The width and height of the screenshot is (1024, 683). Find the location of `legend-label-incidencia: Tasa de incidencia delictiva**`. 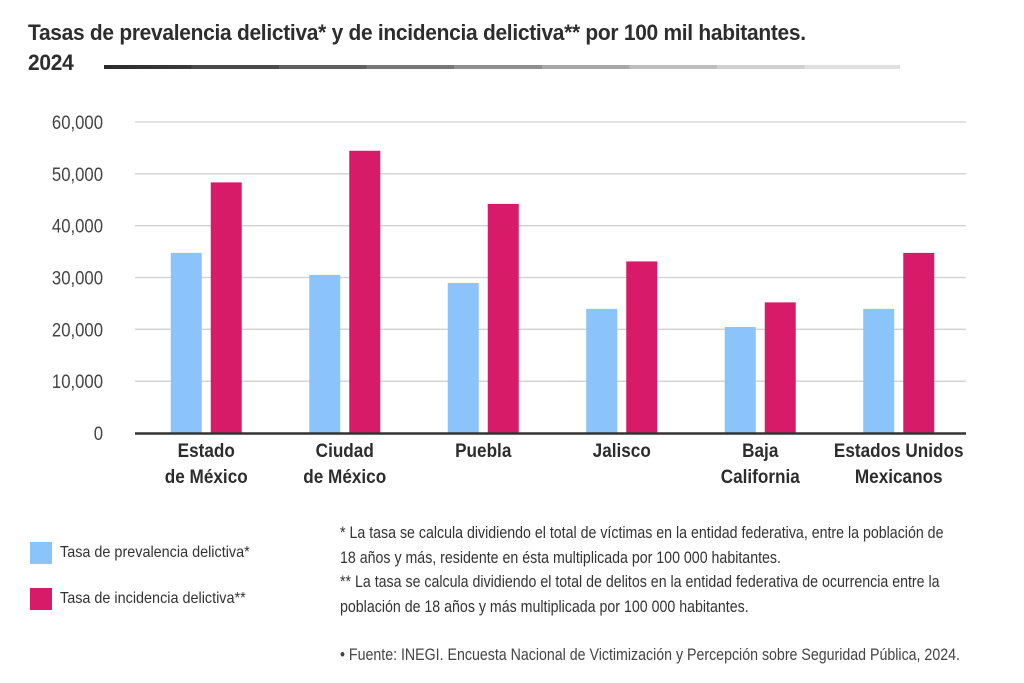

legend-label-incidencia: Tasa de incidencia delictiva** is located at coordinates (153, 598).